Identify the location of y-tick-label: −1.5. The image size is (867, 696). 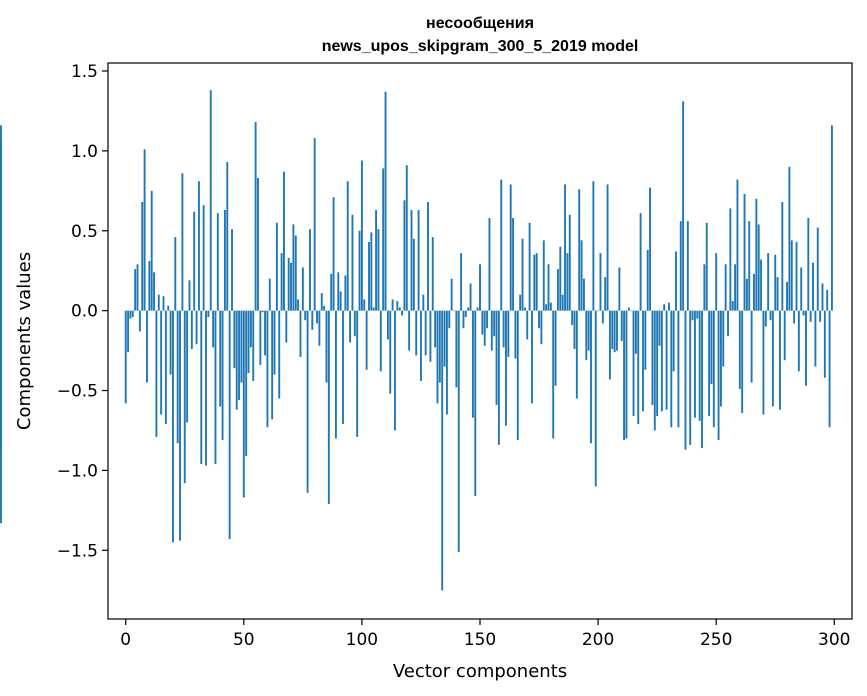
(77, 551).